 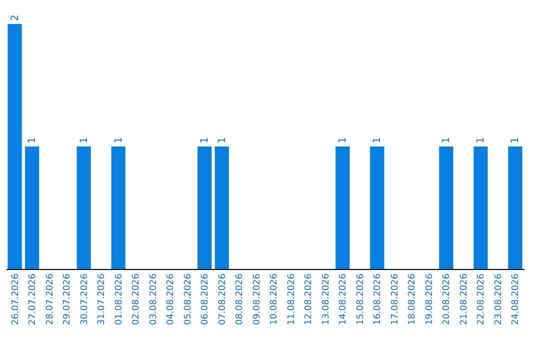 I want to click on x-tick-label: 26.07.2026, so click(x=15, y=299).